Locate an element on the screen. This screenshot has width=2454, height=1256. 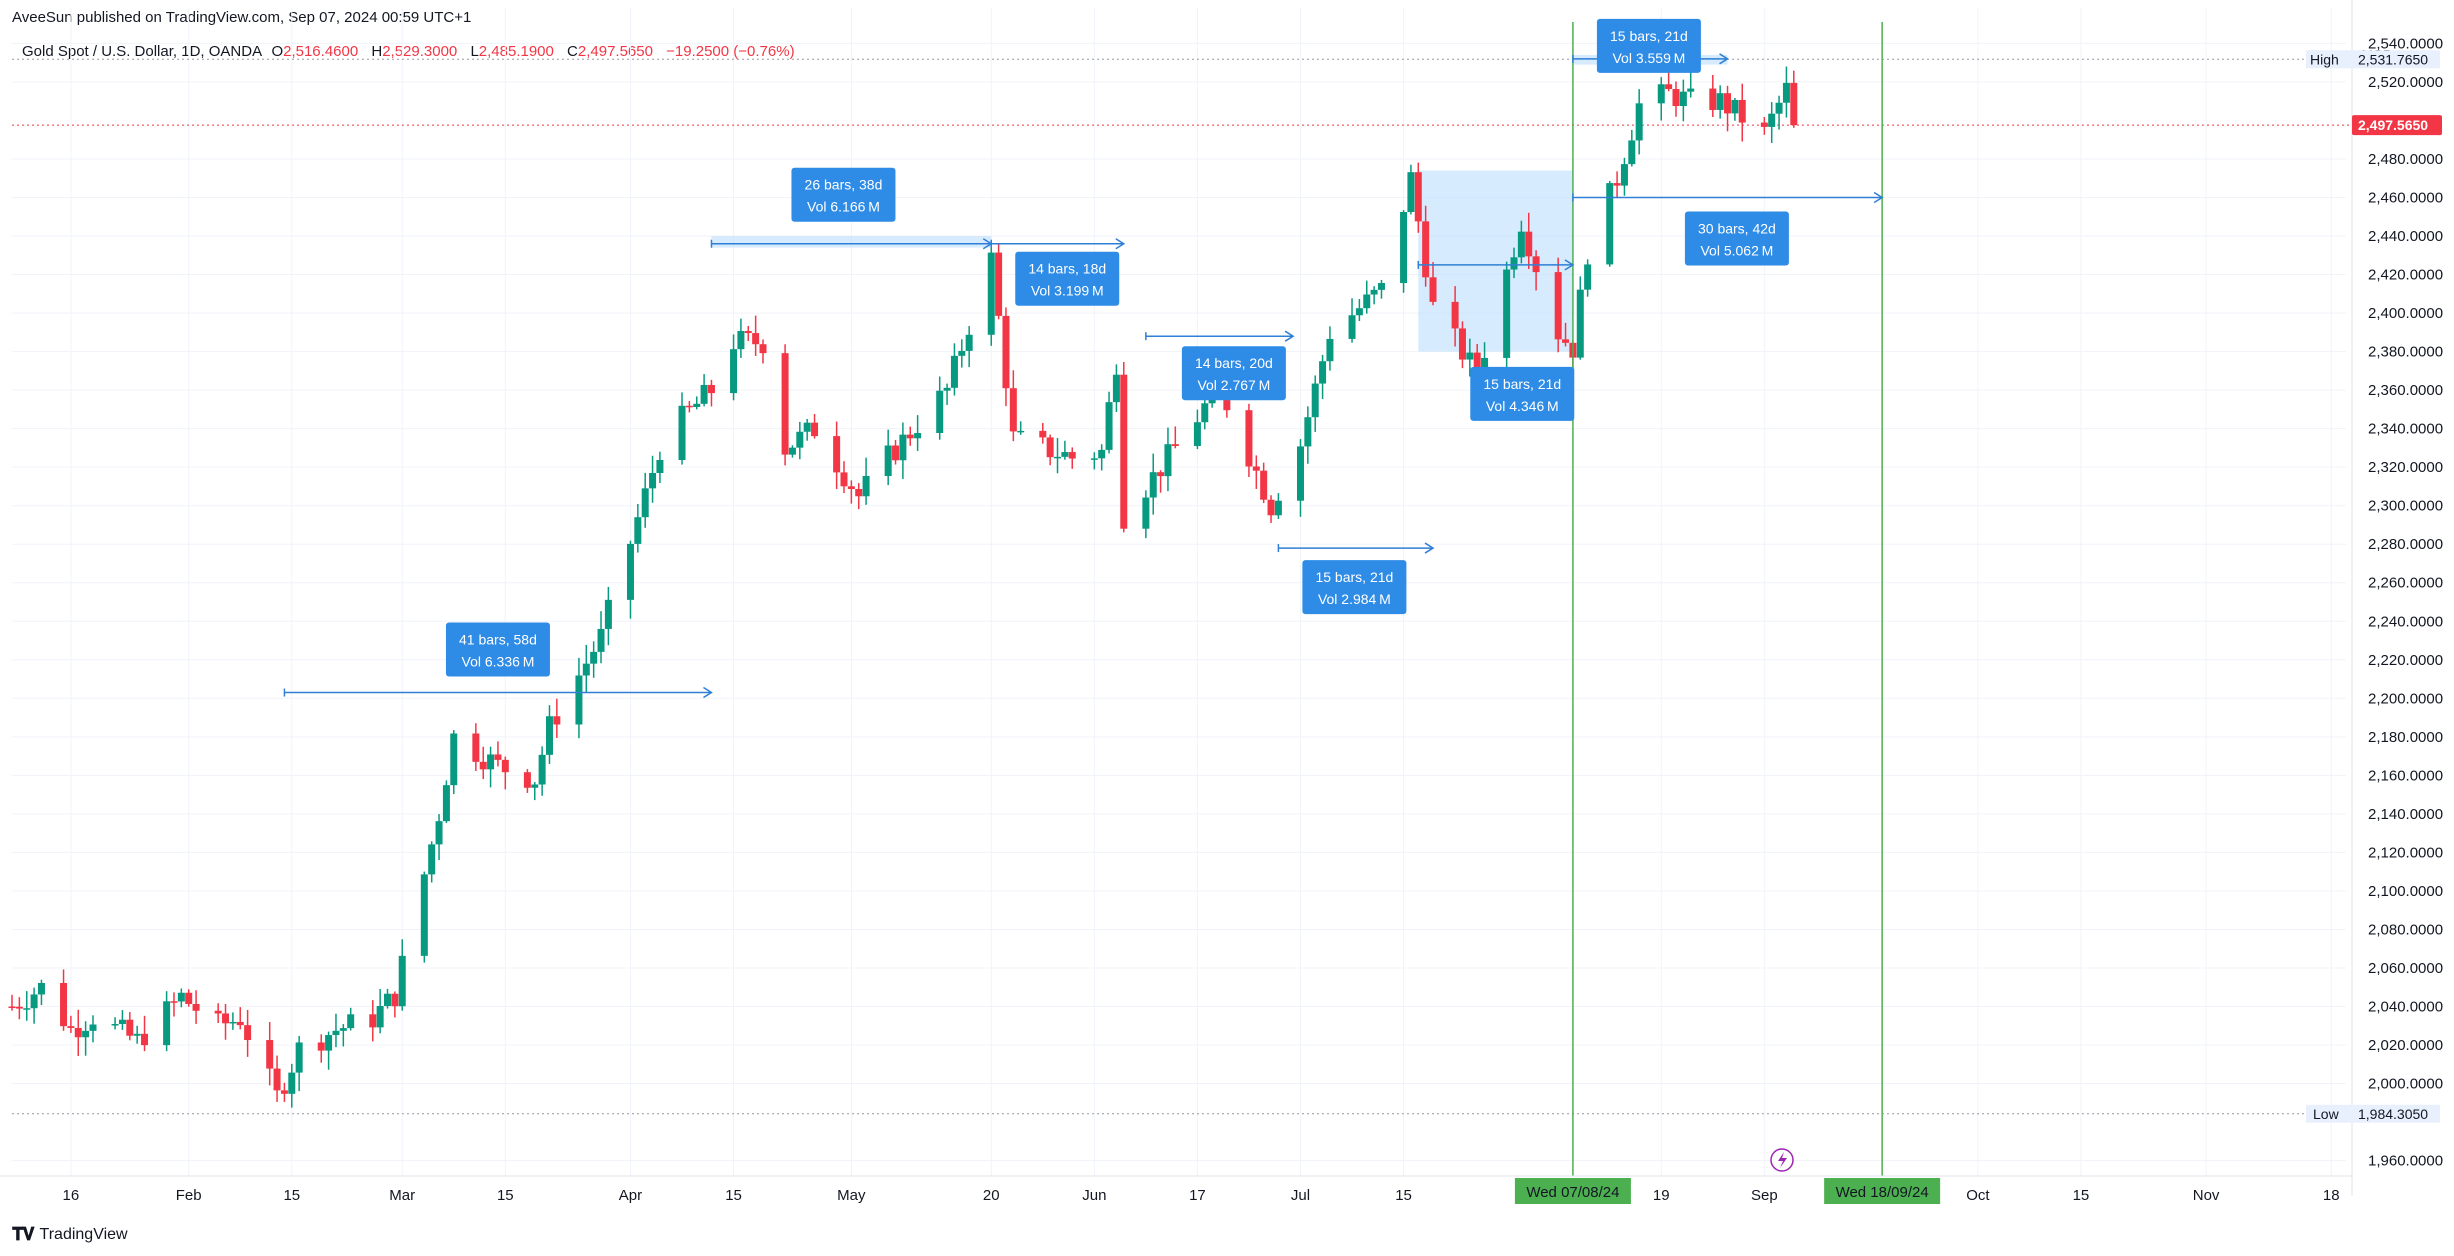
price-tick-label: 2,380.0000 is located at coordinates (2405, 352).